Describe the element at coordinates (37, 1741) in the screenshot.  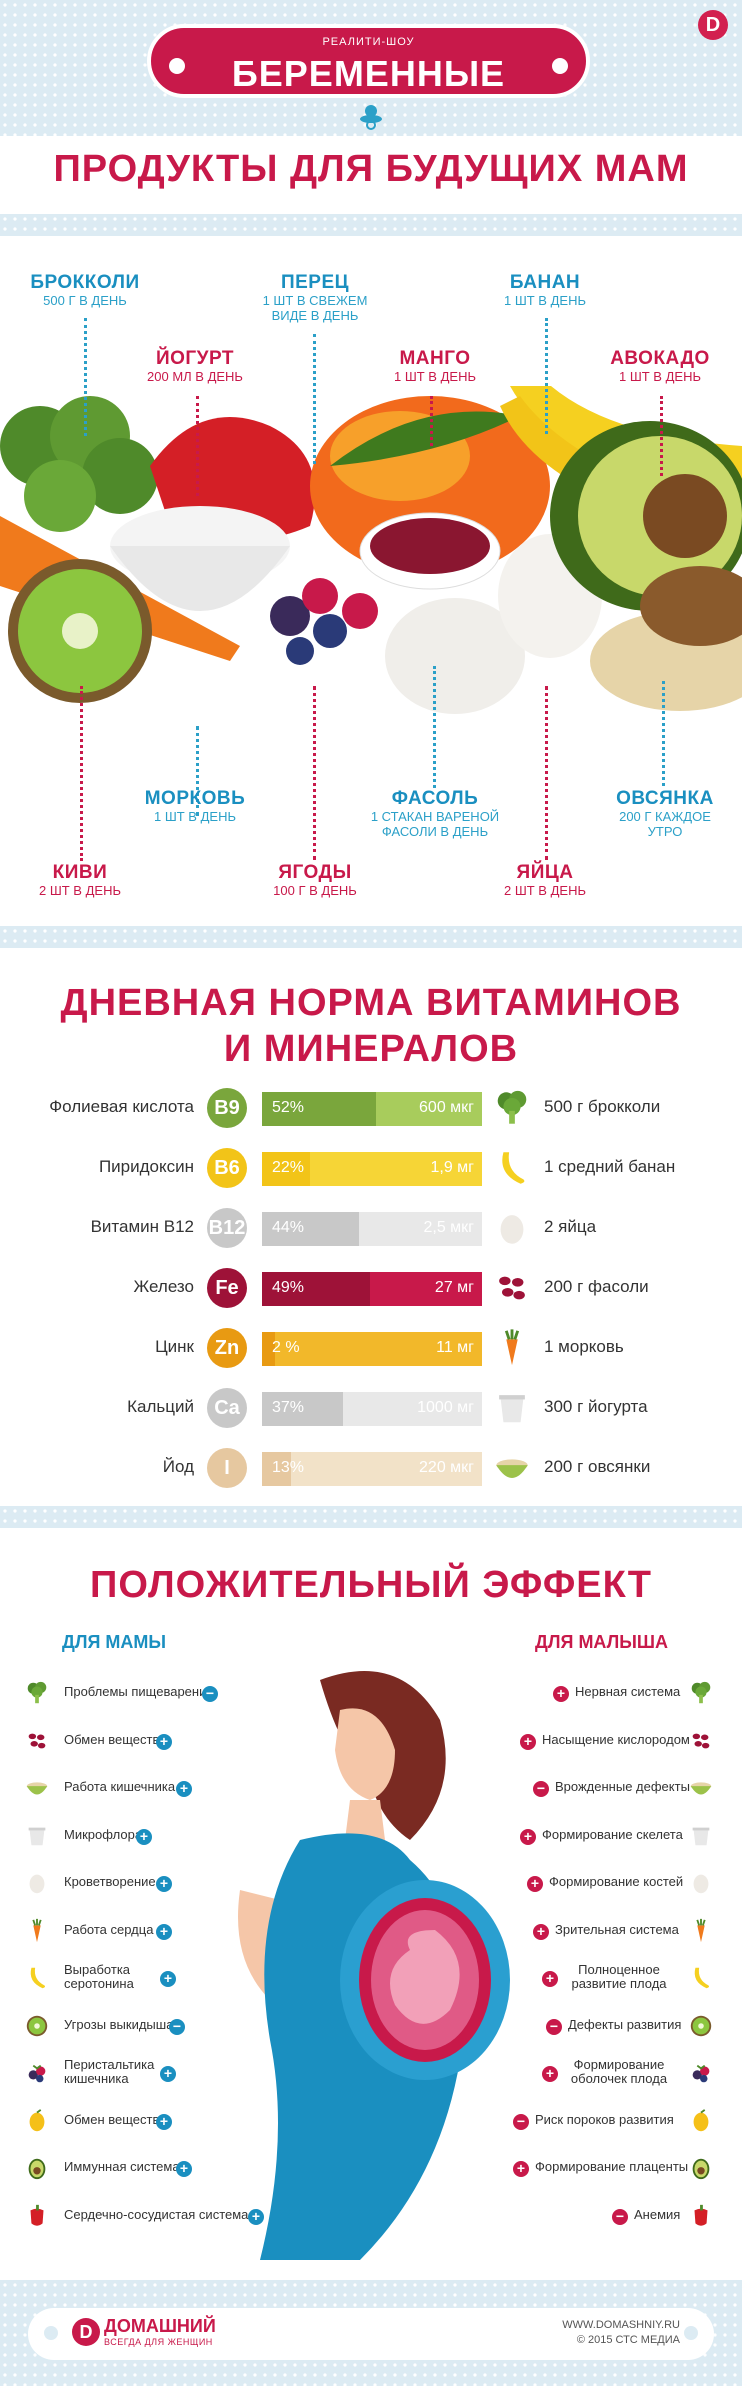
I see `beans-icon` at that location.